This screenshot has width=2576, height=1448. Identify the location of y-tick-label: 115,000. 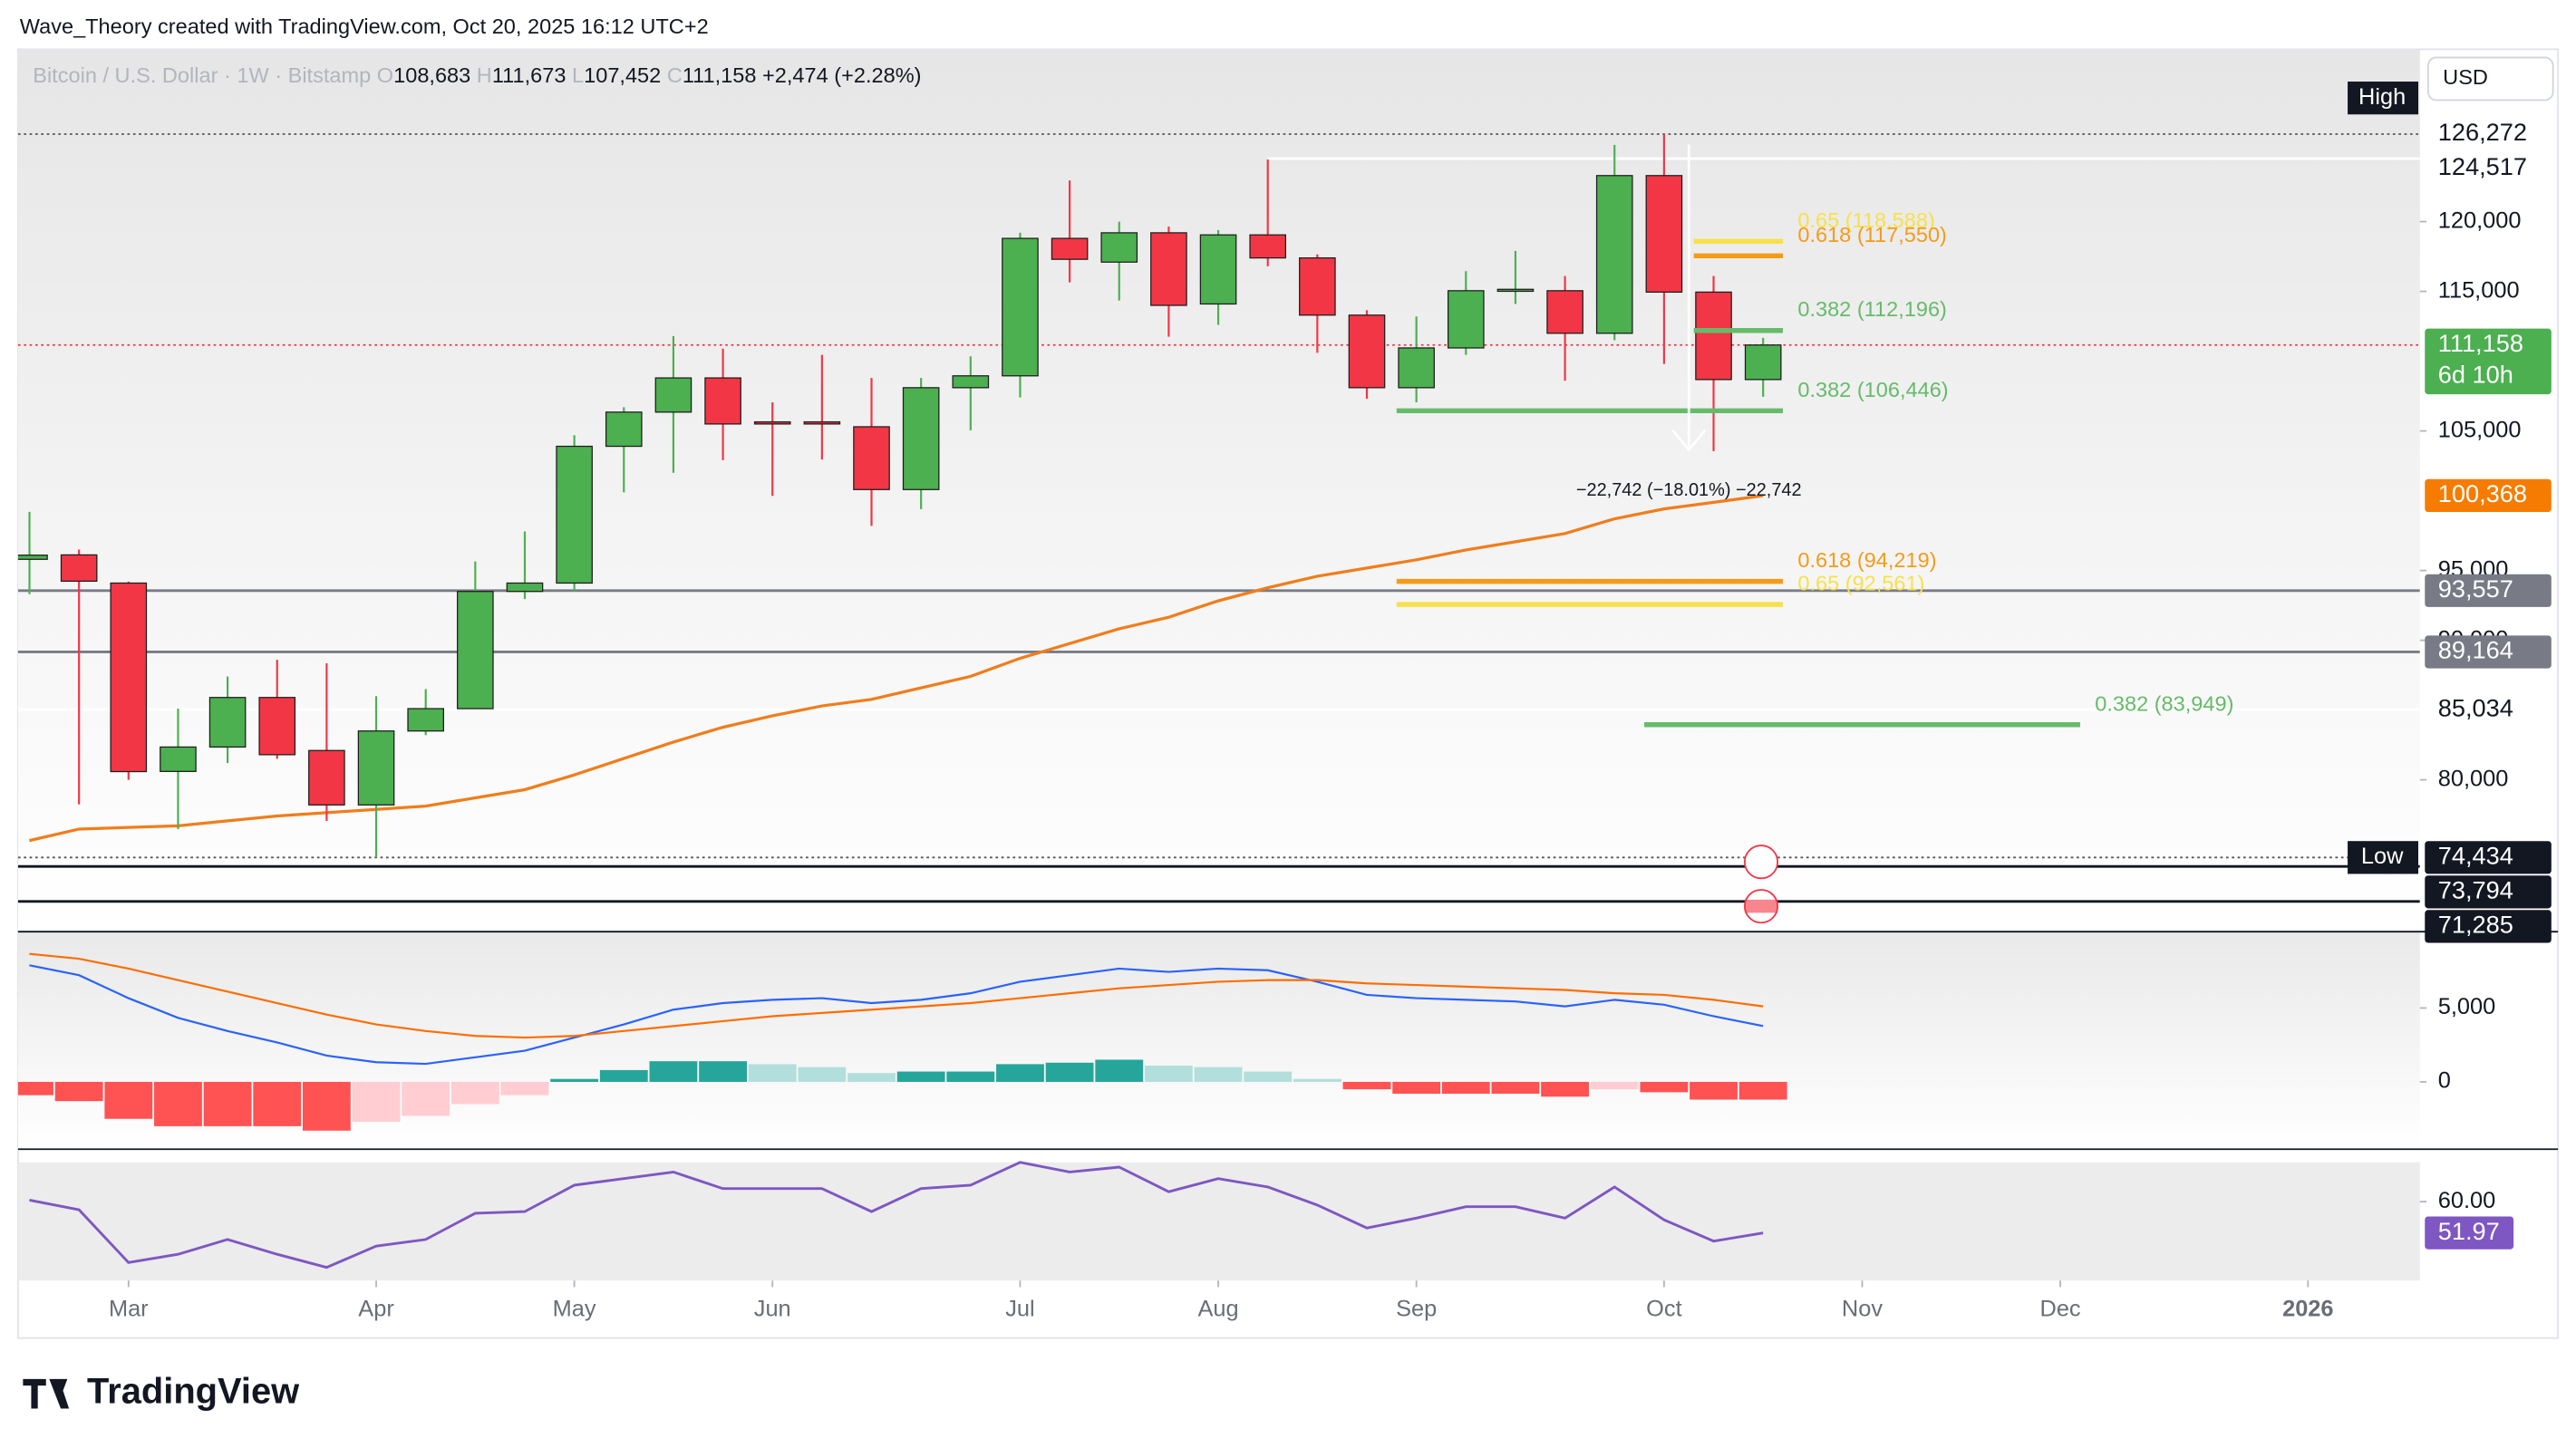
(2479, 290).